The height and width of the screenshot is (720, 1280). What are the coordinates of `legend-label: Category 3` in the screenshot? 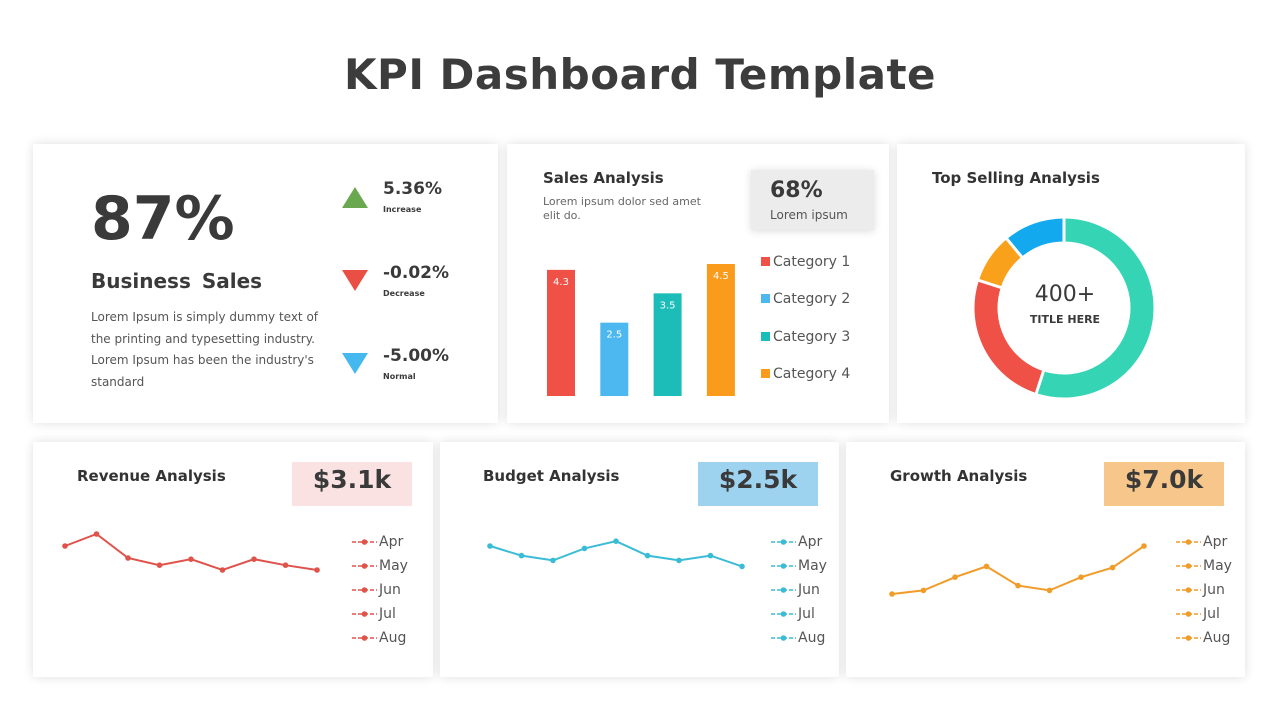 It's located at (812, 336).